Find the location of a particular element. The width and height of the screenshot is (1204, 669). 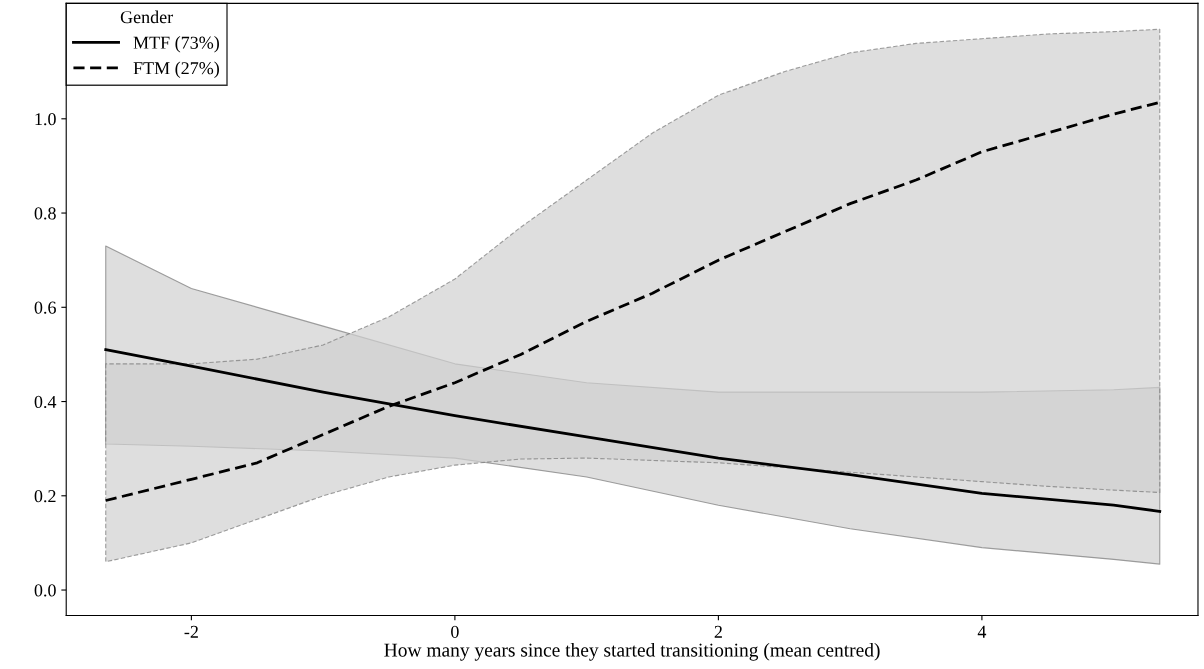

x-tick-label: 4 is located at coordinates (982, 631).